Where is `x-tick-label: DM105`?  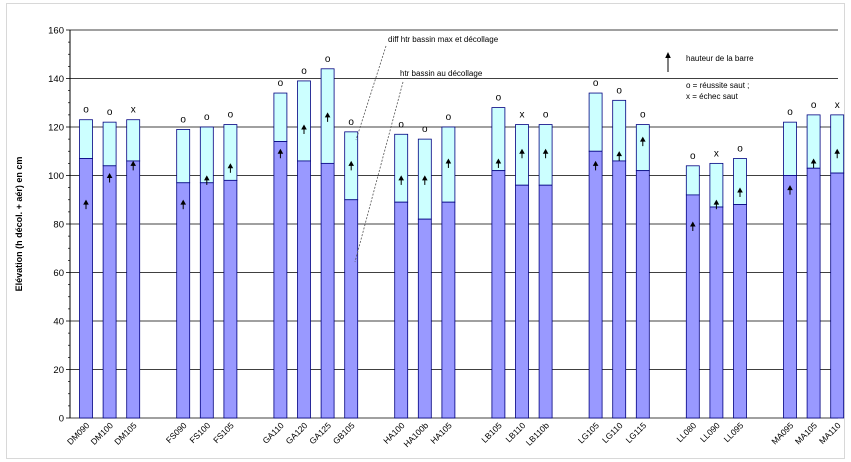 x-tick-label: DM105 is located at coordinates (125, 433).